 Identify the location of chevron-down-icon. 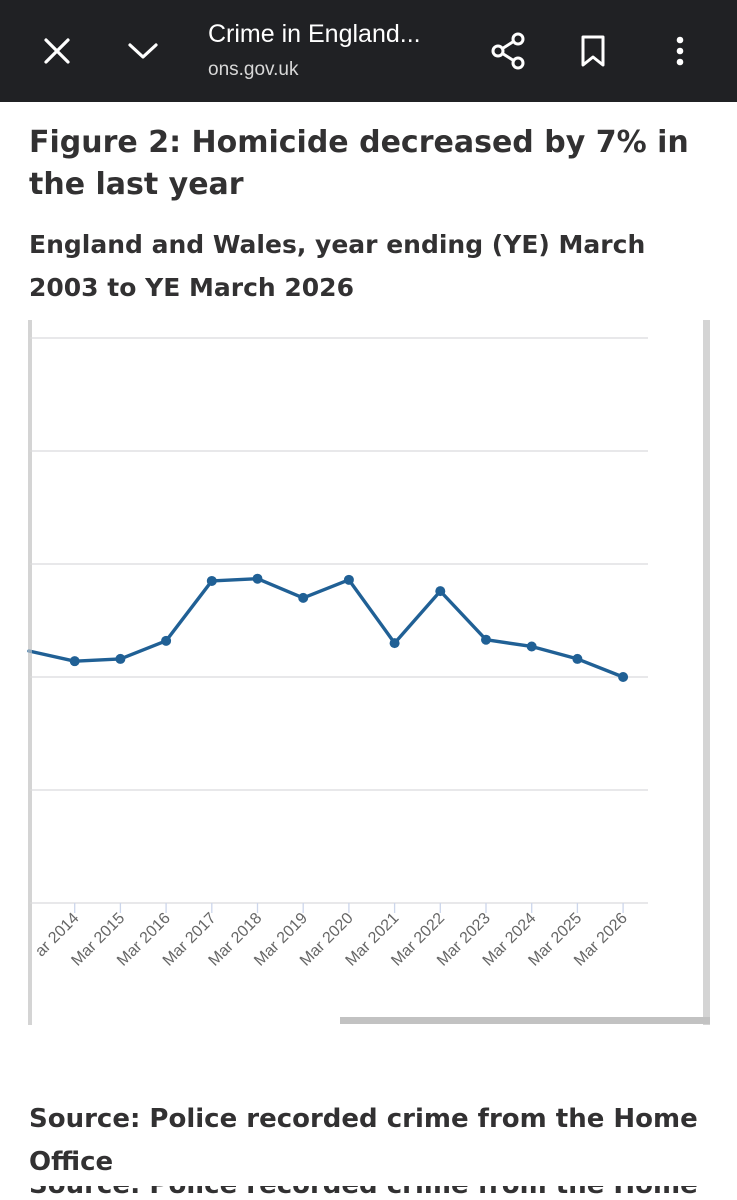
(143, 51).